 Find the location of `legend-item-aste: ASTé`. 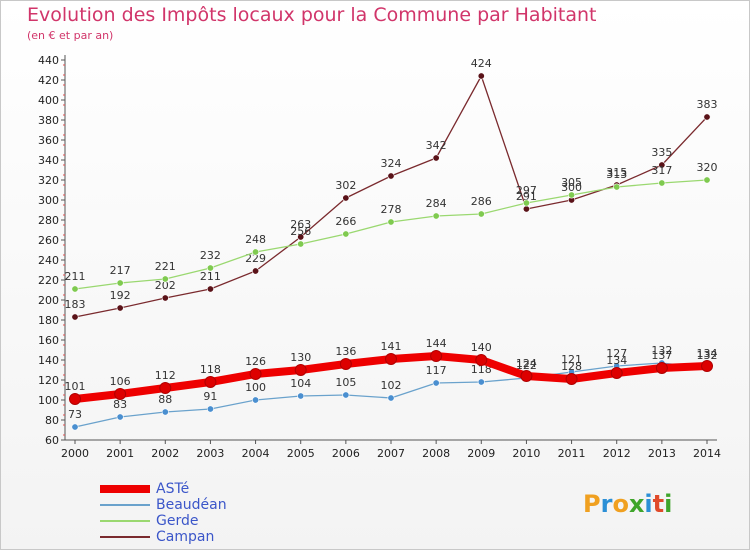

legend-item-aste: ASTé is located at coordinates (163, 489).